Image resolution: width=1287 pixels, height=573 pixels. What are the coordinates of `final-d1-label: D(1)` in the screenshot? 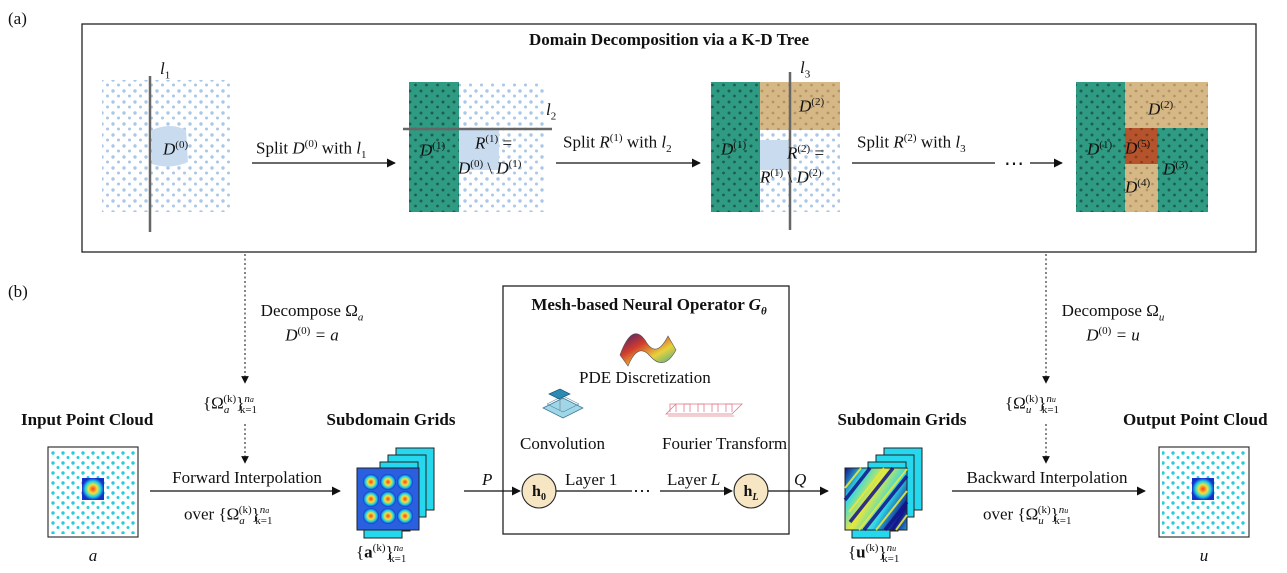 It's located at (1100, 149).